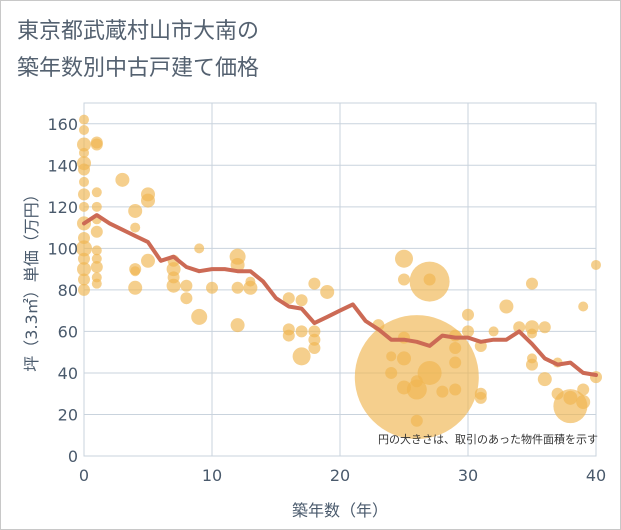 Image resolution: width=621 pixels, height=530 pixels. I want to click on y-tick-label: 0, so click(73, 456).